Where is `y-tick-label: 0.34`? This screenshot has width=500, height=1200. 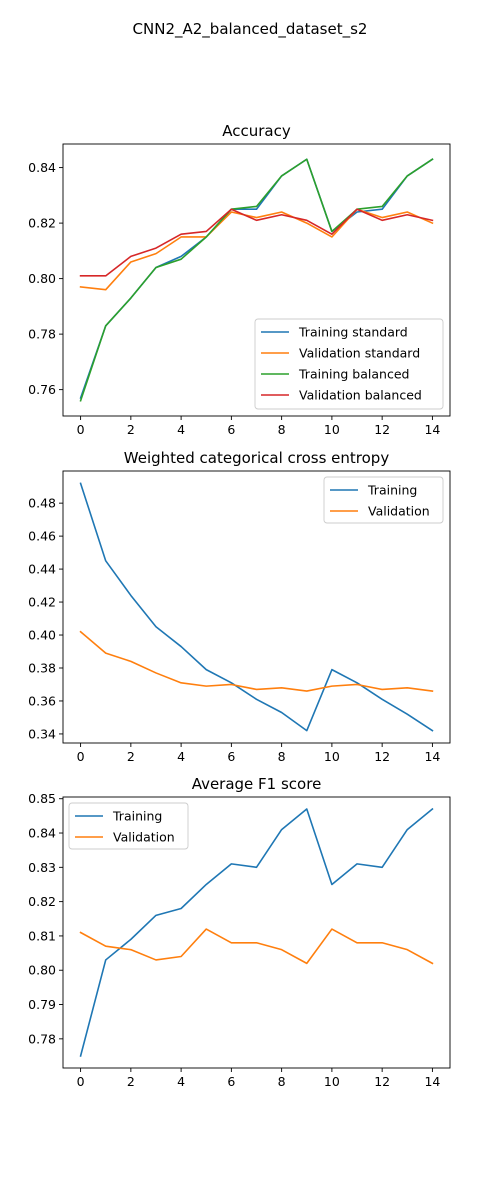 y-tick-label: 0.34 is located at coordinates (42, 733).